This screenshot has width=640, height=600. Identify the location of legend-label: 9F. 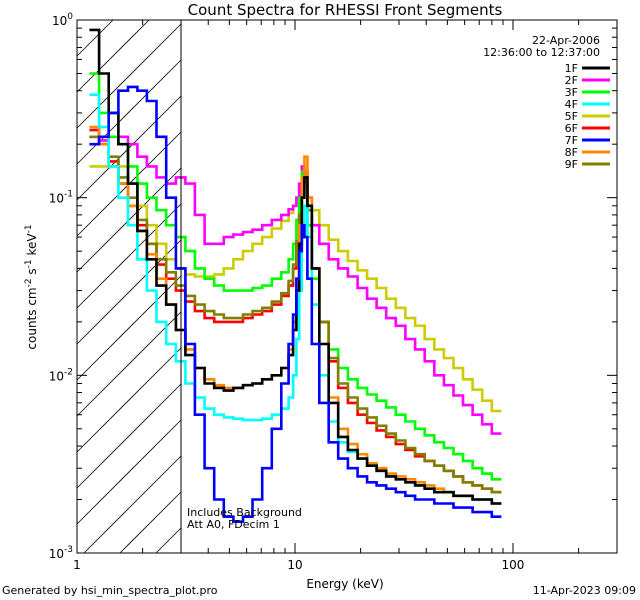
(571, 164).